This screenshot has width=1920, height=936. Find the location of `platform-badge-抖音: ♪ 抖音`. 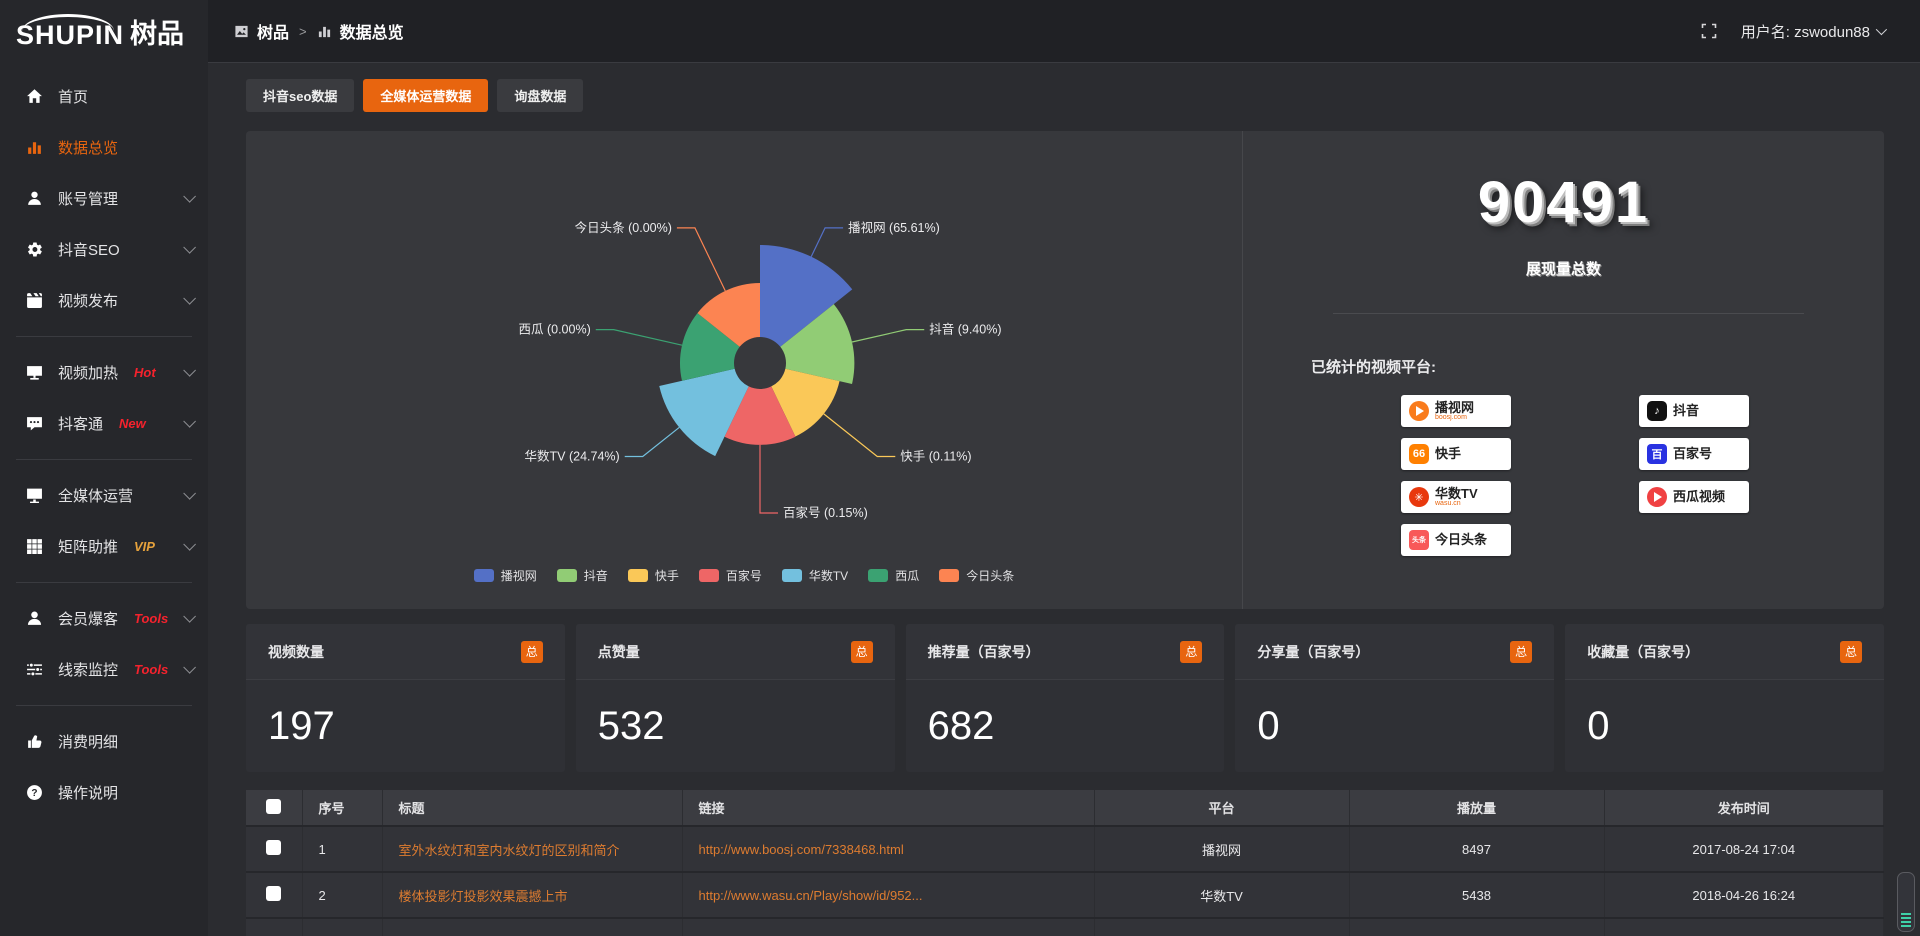

platform-badge-抖音: ♪ 抖音 is located at coordinates (1694, 411).